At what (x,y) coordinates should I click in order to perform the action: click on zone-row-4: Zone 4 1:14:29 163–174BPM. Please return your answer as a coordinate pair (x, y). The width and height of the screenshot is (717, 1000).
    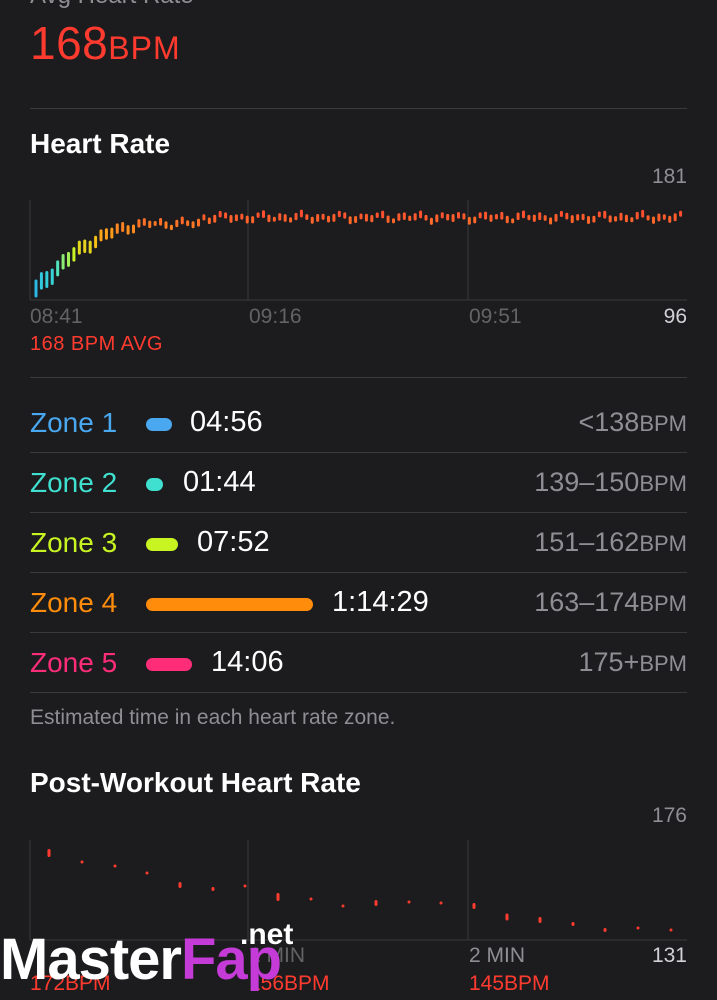
    Looking at the image, I should click on (358, 603).